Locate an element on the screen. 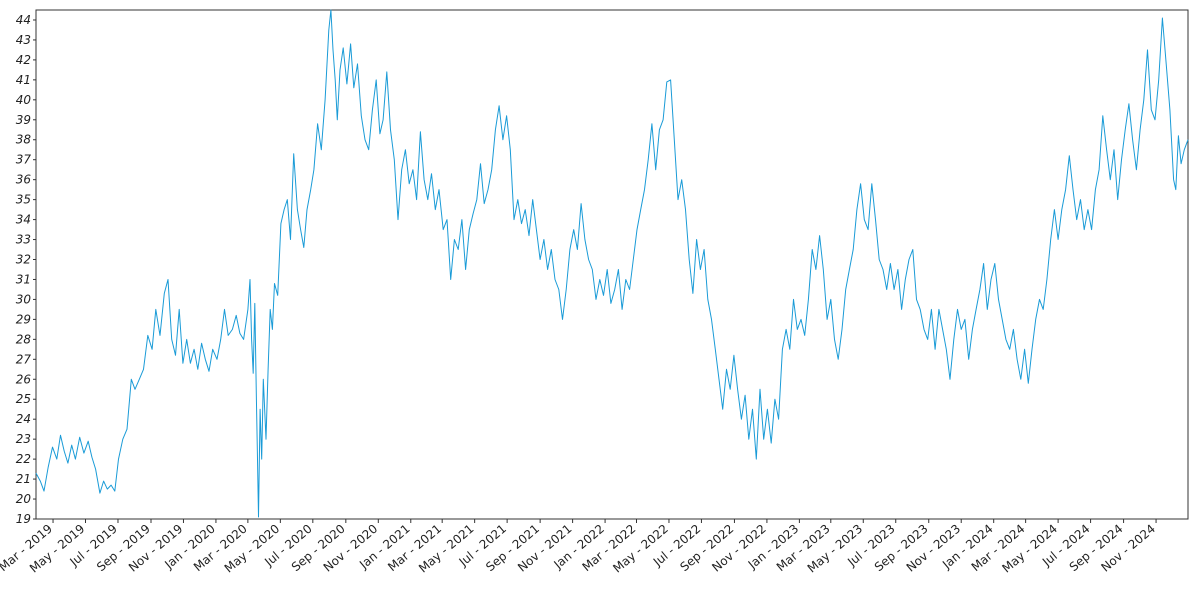 The height and width of the screenshot is (600, 1200). y-tick-label: 44 is located at coordinates (23, 20).